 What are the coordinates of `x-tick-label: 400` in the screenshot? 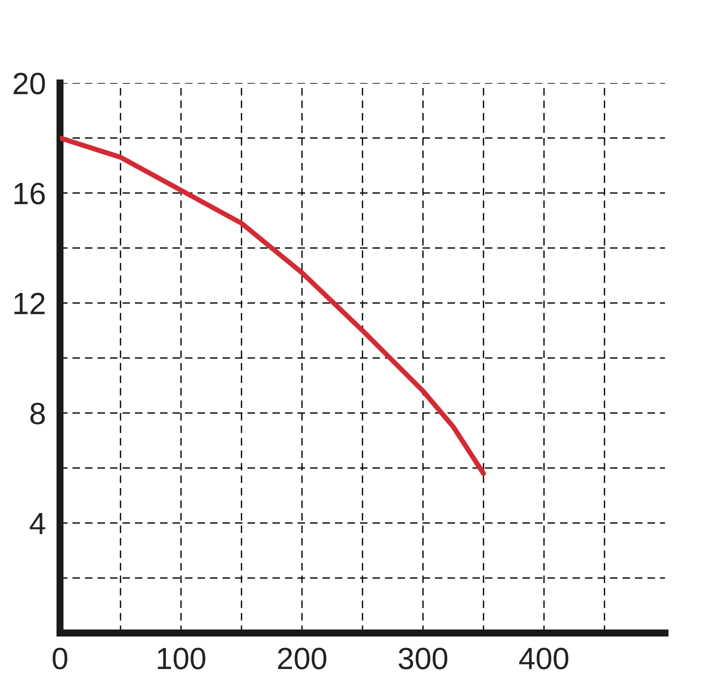 It's located at (543, 659).